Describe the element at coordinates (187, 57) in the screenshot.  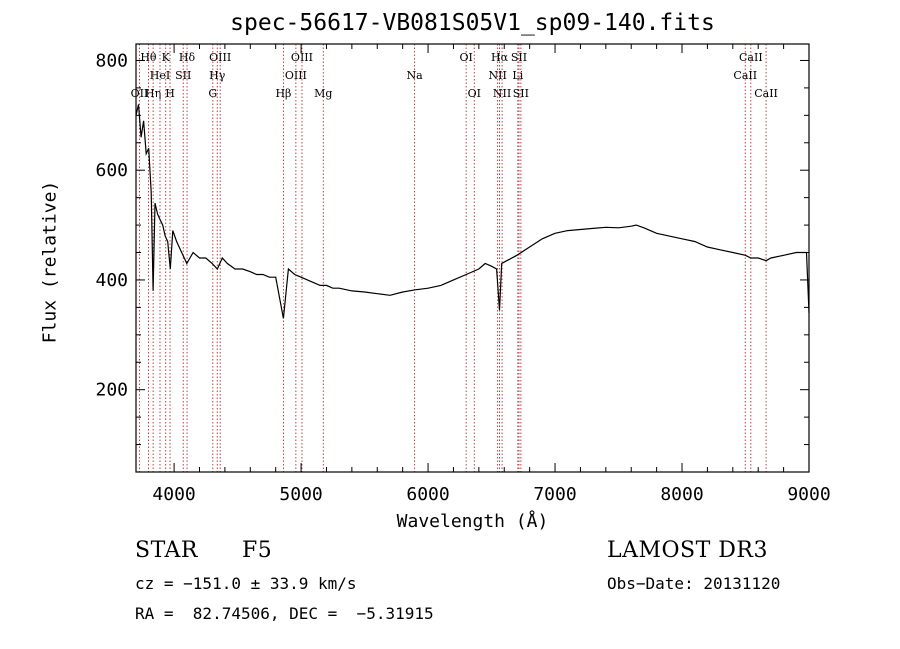
I see `line-label-7: Hδ` at that location.